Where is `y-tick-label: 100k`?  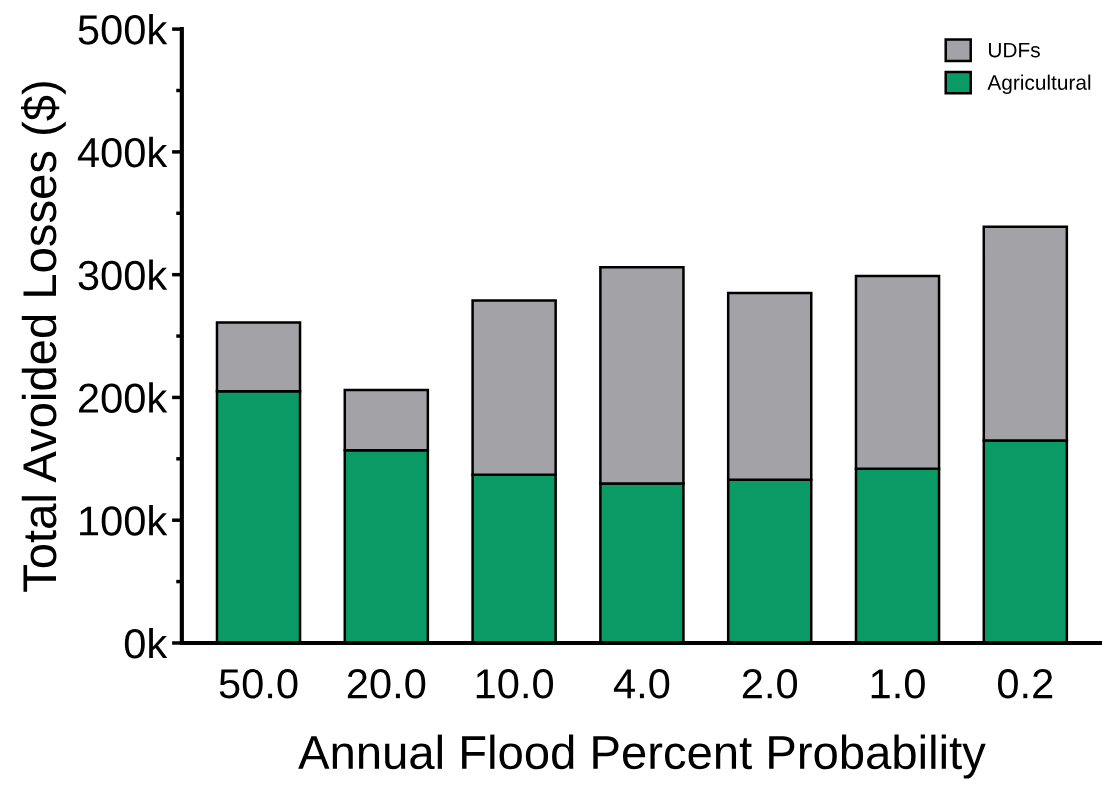
y-tick-label: 100k is located at coordinates (124, 520).